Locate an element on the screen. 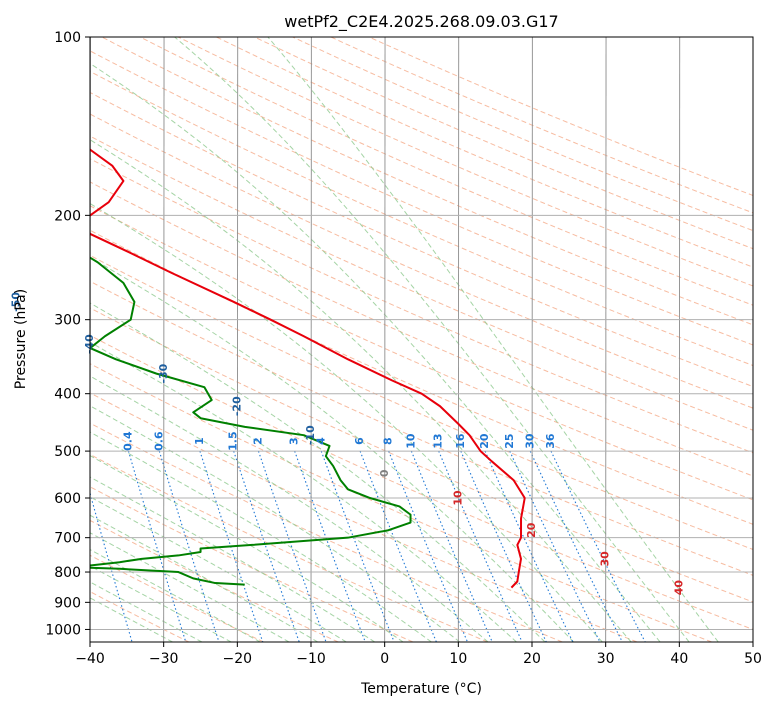  dry-adiabat is located at coordinates (541, 125).